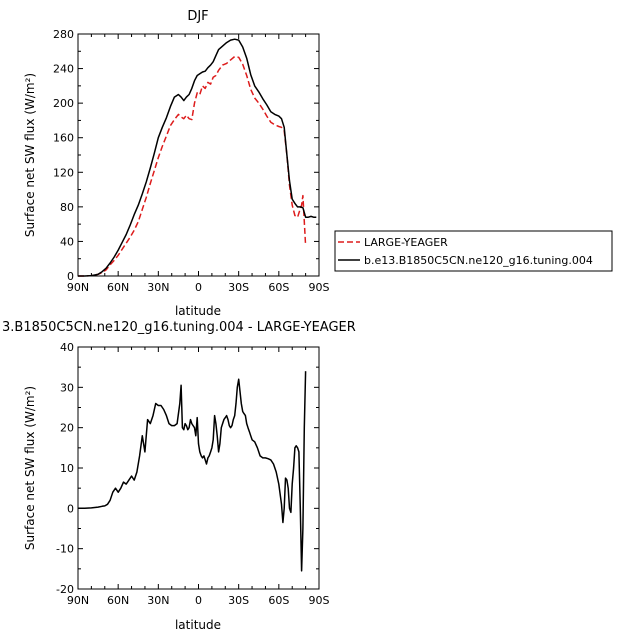 This screenshot has height=637, width=636. What do you see at coordinates (118, 600) in the screenshot?
I see `chart1-x-tick-label: 60N` at bounding box center [118, 600].